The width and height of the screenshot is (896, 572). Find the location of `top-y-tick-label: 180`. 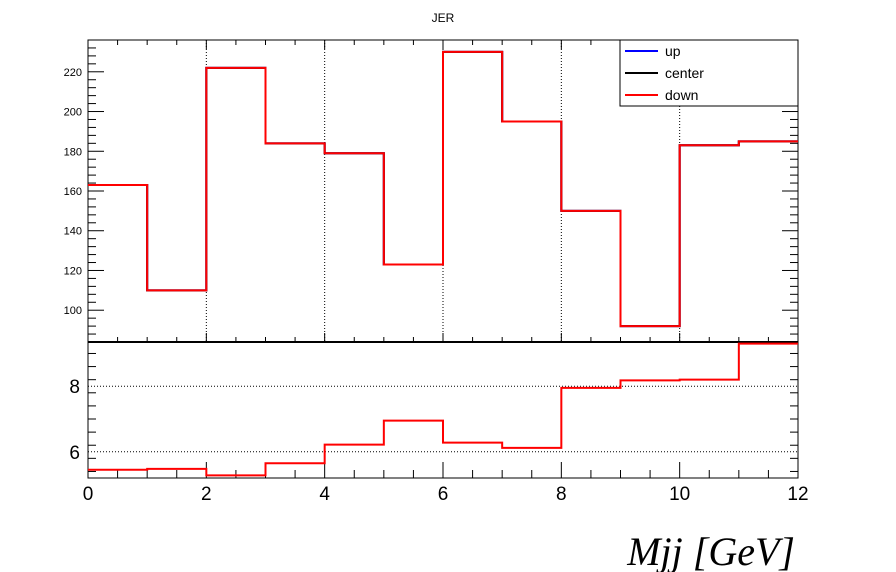

top-y-tick-label: 180 is located at coordinates (73, 152).